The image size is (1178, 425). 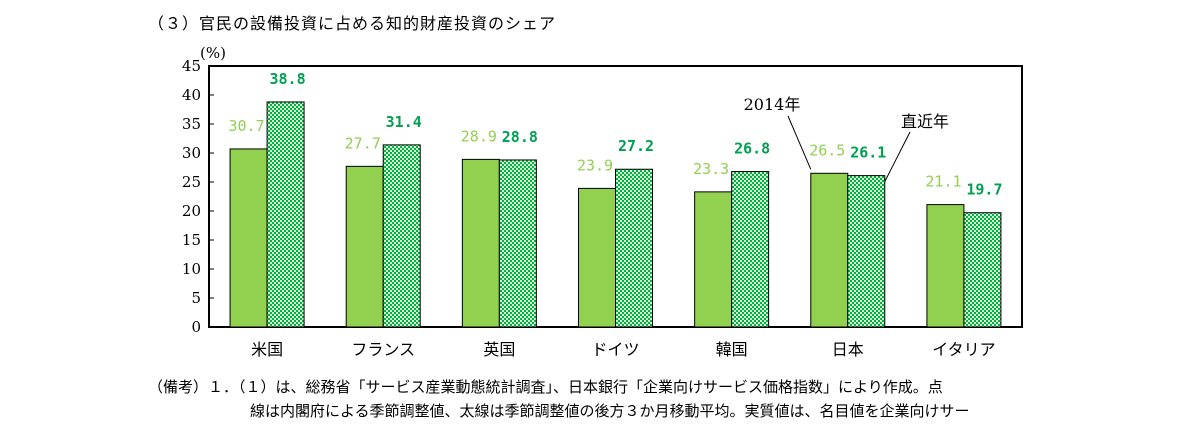 What do you see at coordinates (191, 182) in the screenshot?
I see `y-tick-label: 25` at bounding box center [191, 182].